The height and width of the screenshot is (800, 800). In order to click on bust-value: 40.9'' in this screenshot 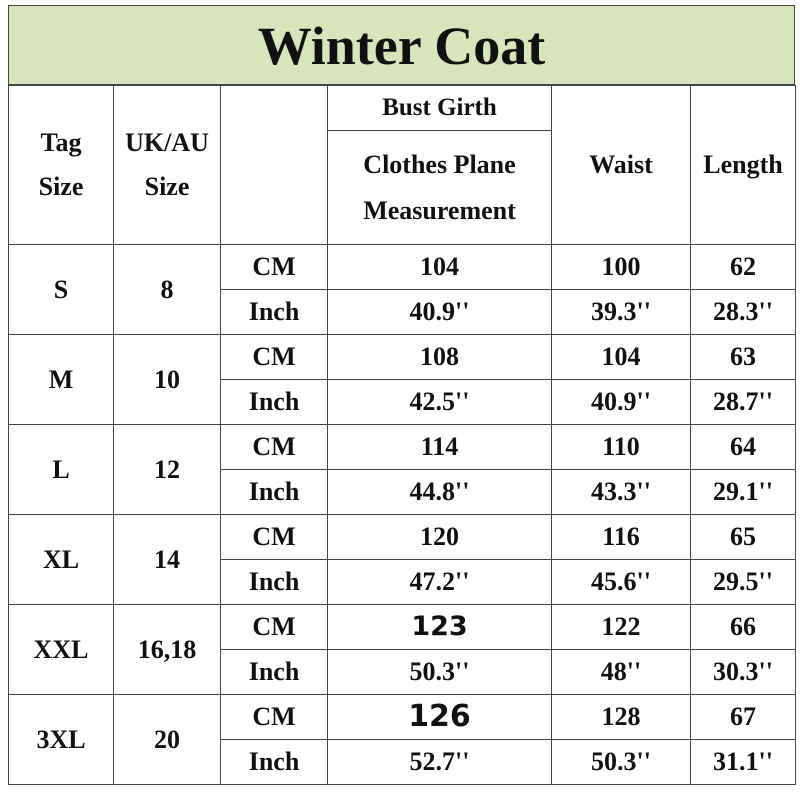, I will do `click(439, 312)`.